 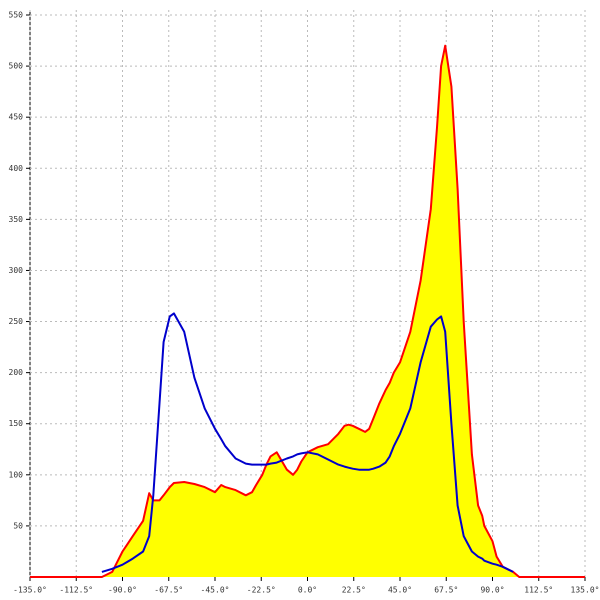 I want to click on y-tick-label: 250, so click(x=16, y=321).